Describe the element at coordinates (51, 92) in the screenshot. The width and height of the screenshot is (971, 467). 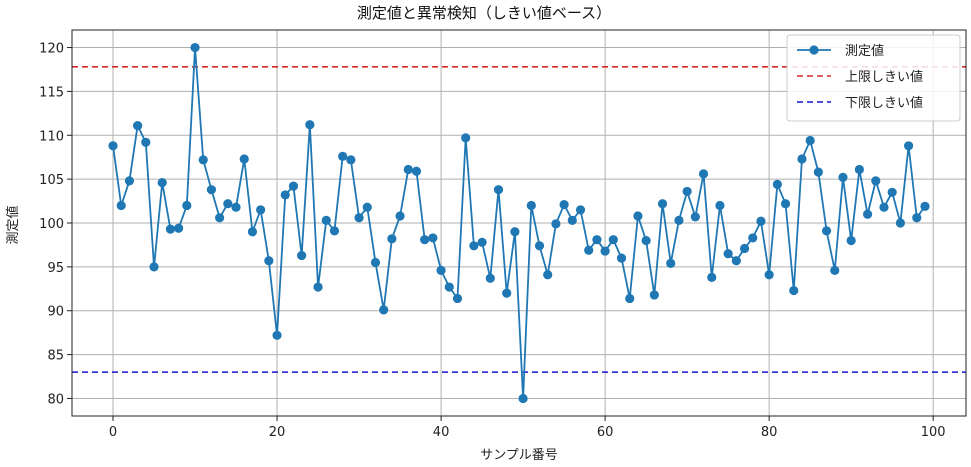
I see `y-tick-label: 115` at that location.